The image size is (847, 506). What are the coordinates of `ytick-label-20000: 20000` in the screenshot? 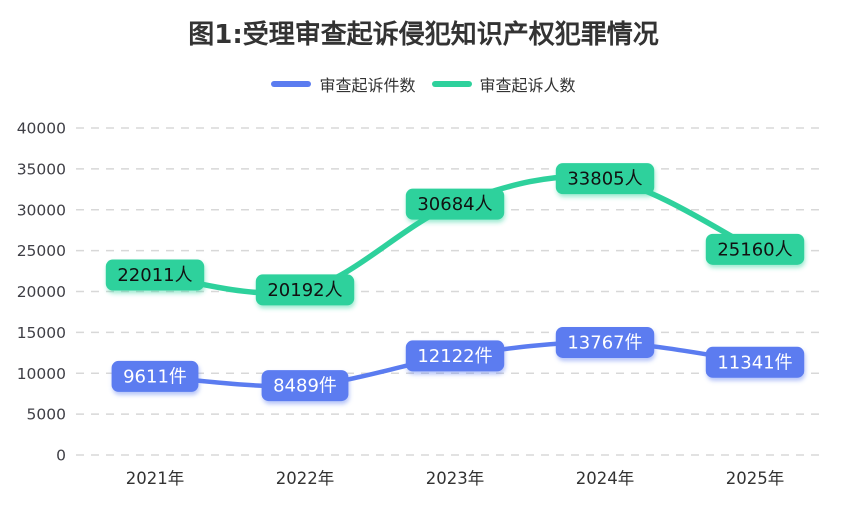 It's located at (41, 292).